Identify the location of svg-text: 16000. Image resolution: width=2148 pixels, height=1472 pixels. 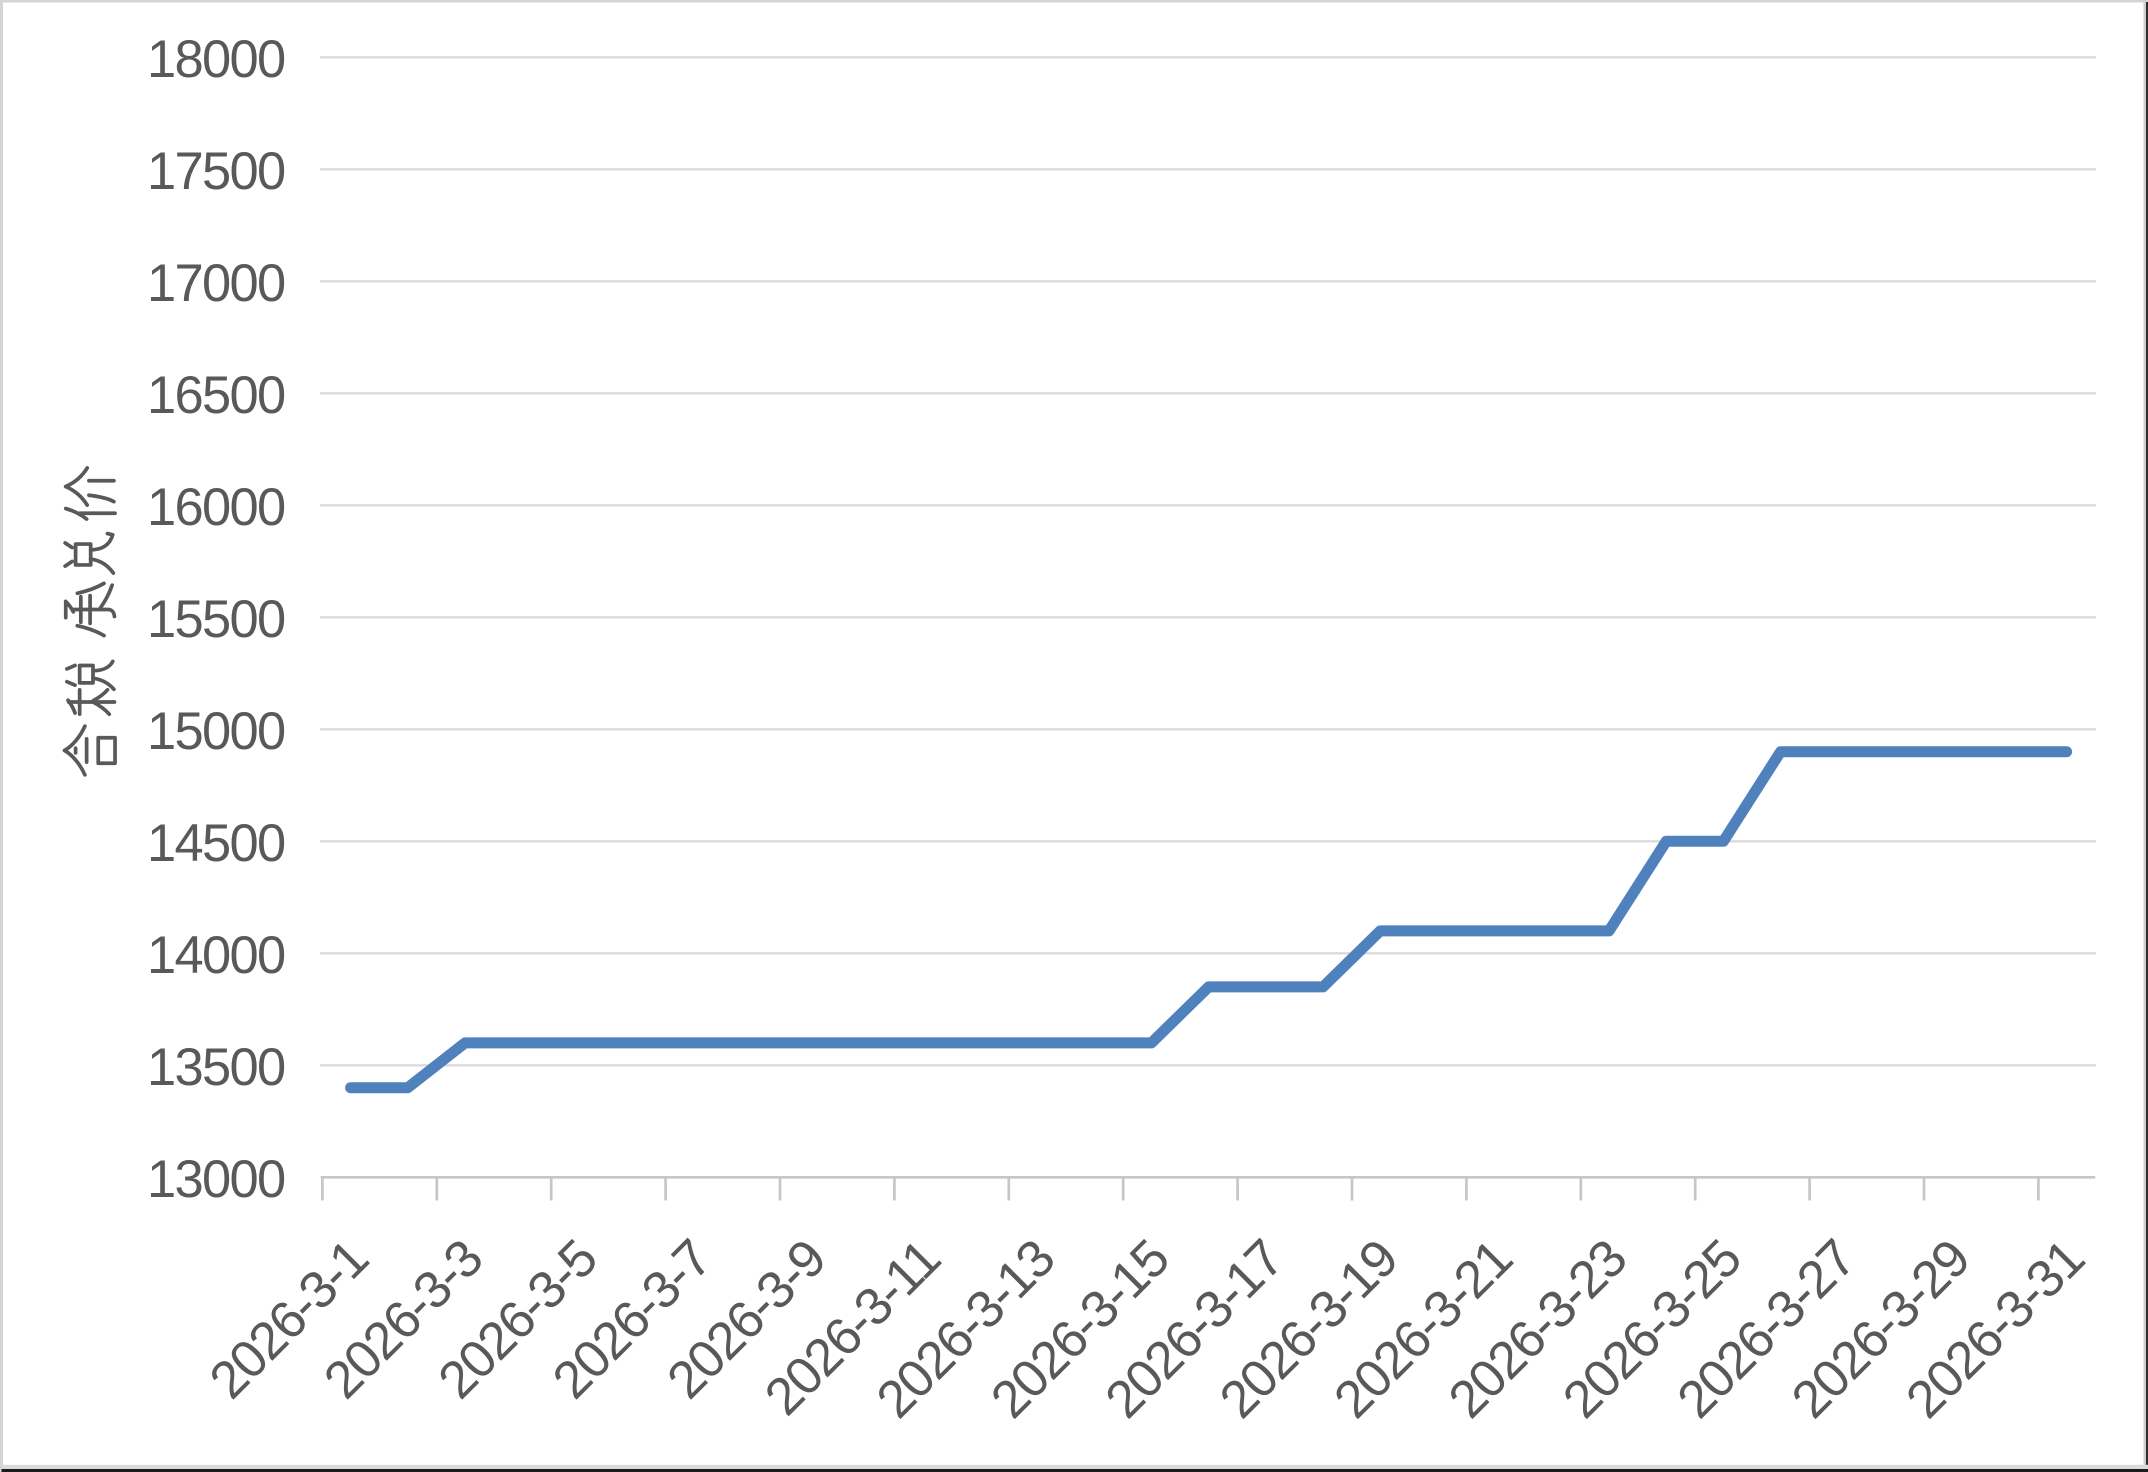
(216, 507).